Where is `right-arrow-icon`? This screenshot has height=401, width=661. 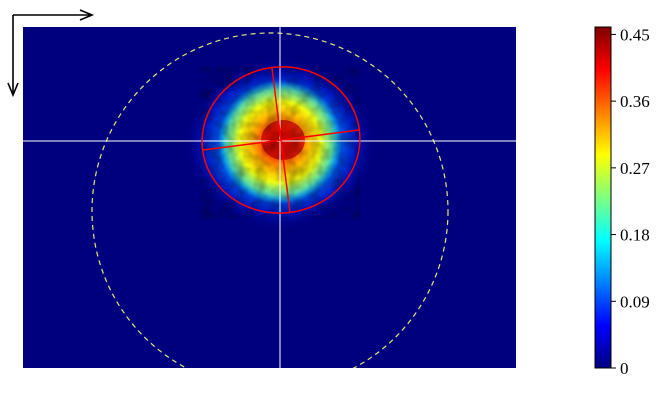 right-arrow-icon is located at coordinates (87, 15).